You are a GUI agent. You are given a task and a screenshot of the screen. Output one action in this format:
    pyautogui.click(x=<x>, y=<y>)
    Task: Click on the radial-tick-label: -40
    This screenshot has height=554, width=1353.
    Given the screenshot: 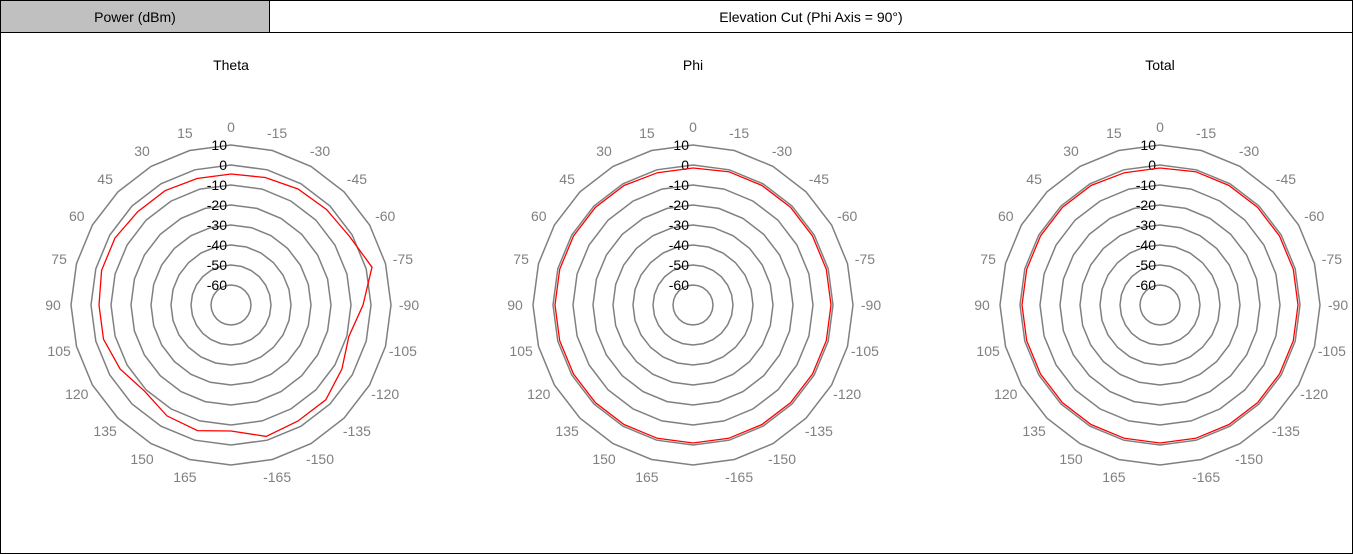 What is the action you would take?
    pyautogui.click(x=217, y=245)
    